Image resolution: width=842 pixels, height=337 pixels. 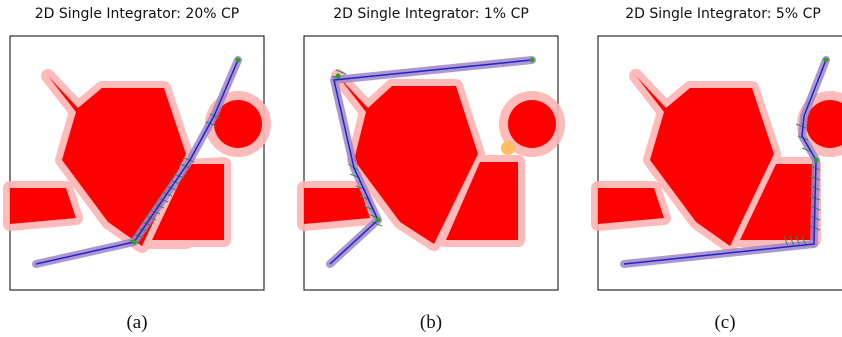 I want to click on panel-a-caption: (a), so click(x=137, y=322).